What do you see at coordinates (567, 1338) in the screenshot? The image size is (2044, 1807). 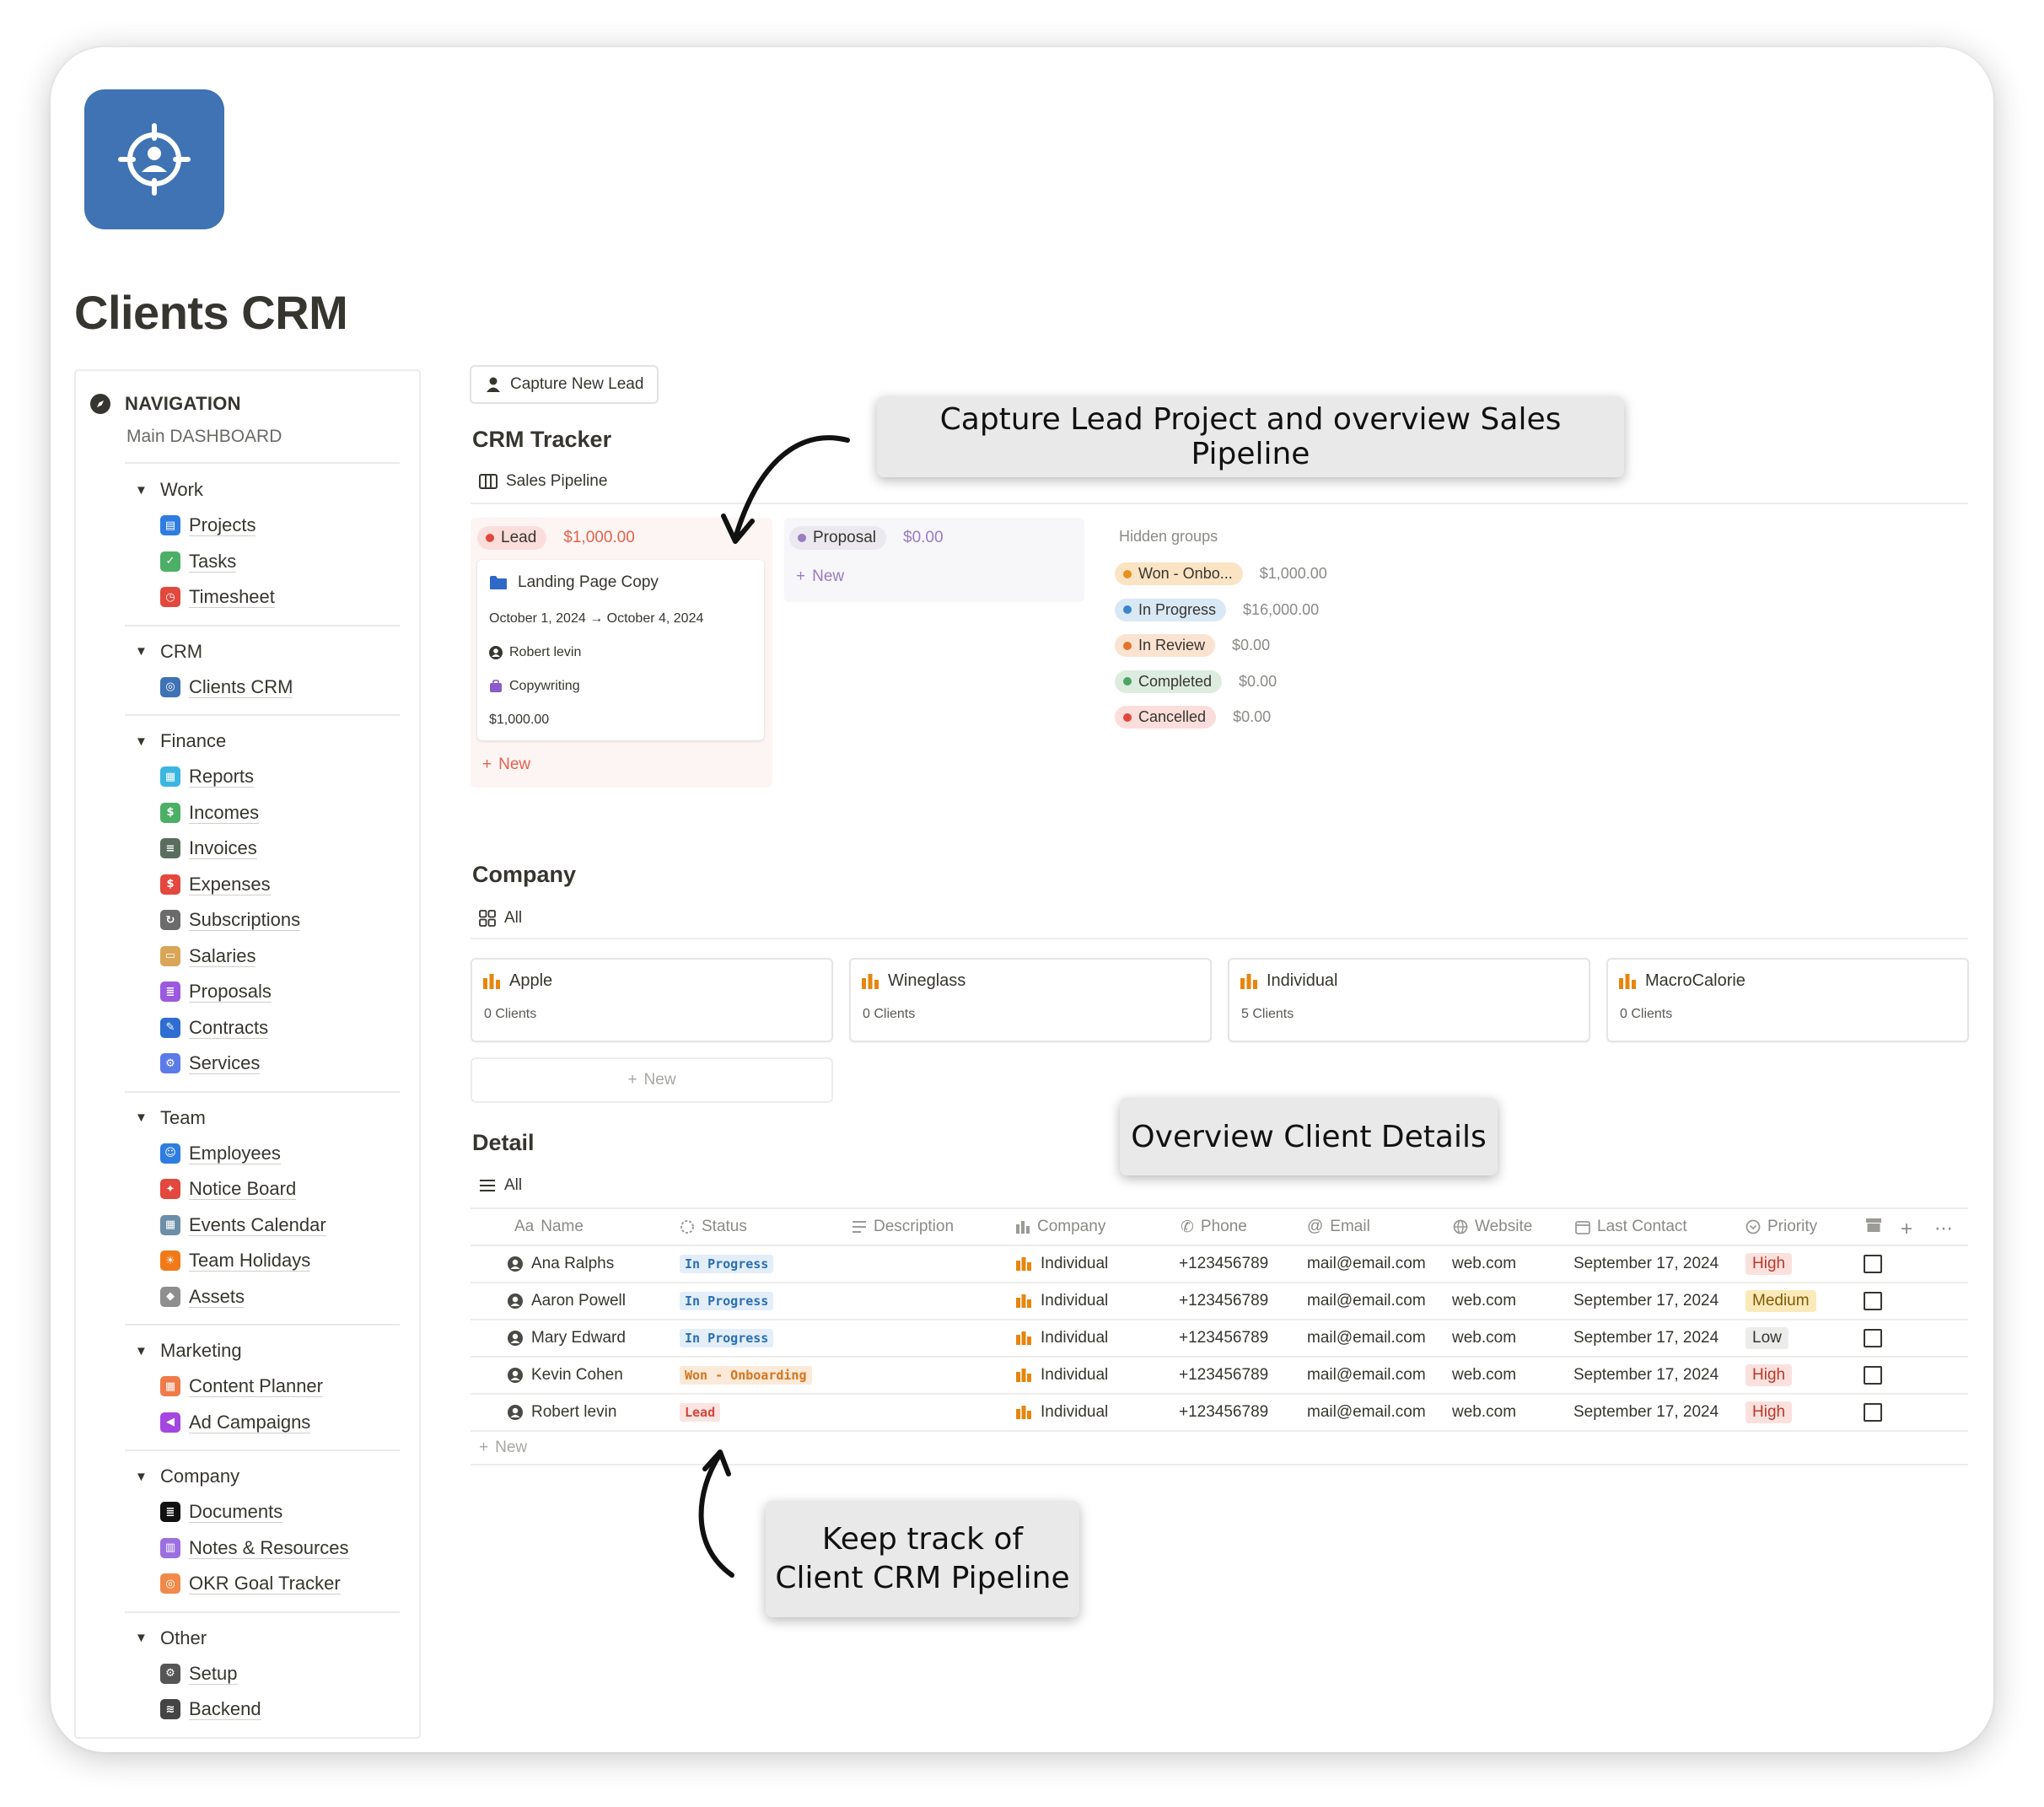 I see `cell-name: Mary Edward` at bounding box center [567, 1338].